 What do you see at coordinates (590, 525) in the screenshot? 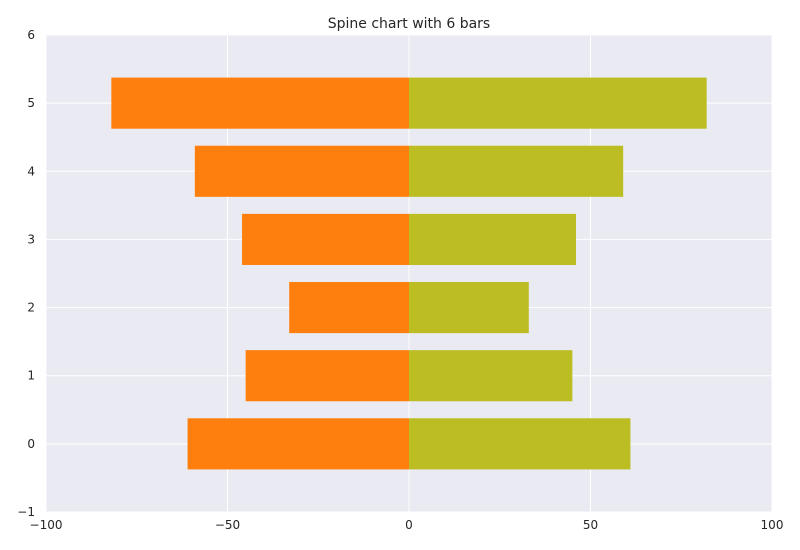
I see `x-tick-label: 50` at bounding box center [590, 525].